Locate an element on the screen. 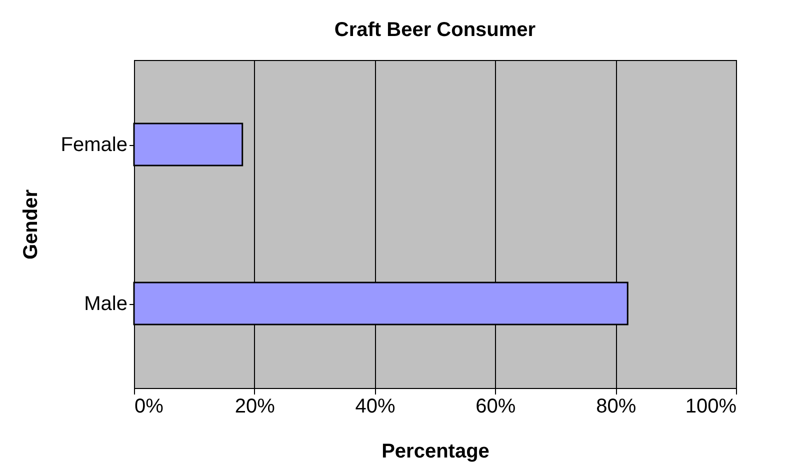  y-tick-label: Female is located at coordinates (94, 145).